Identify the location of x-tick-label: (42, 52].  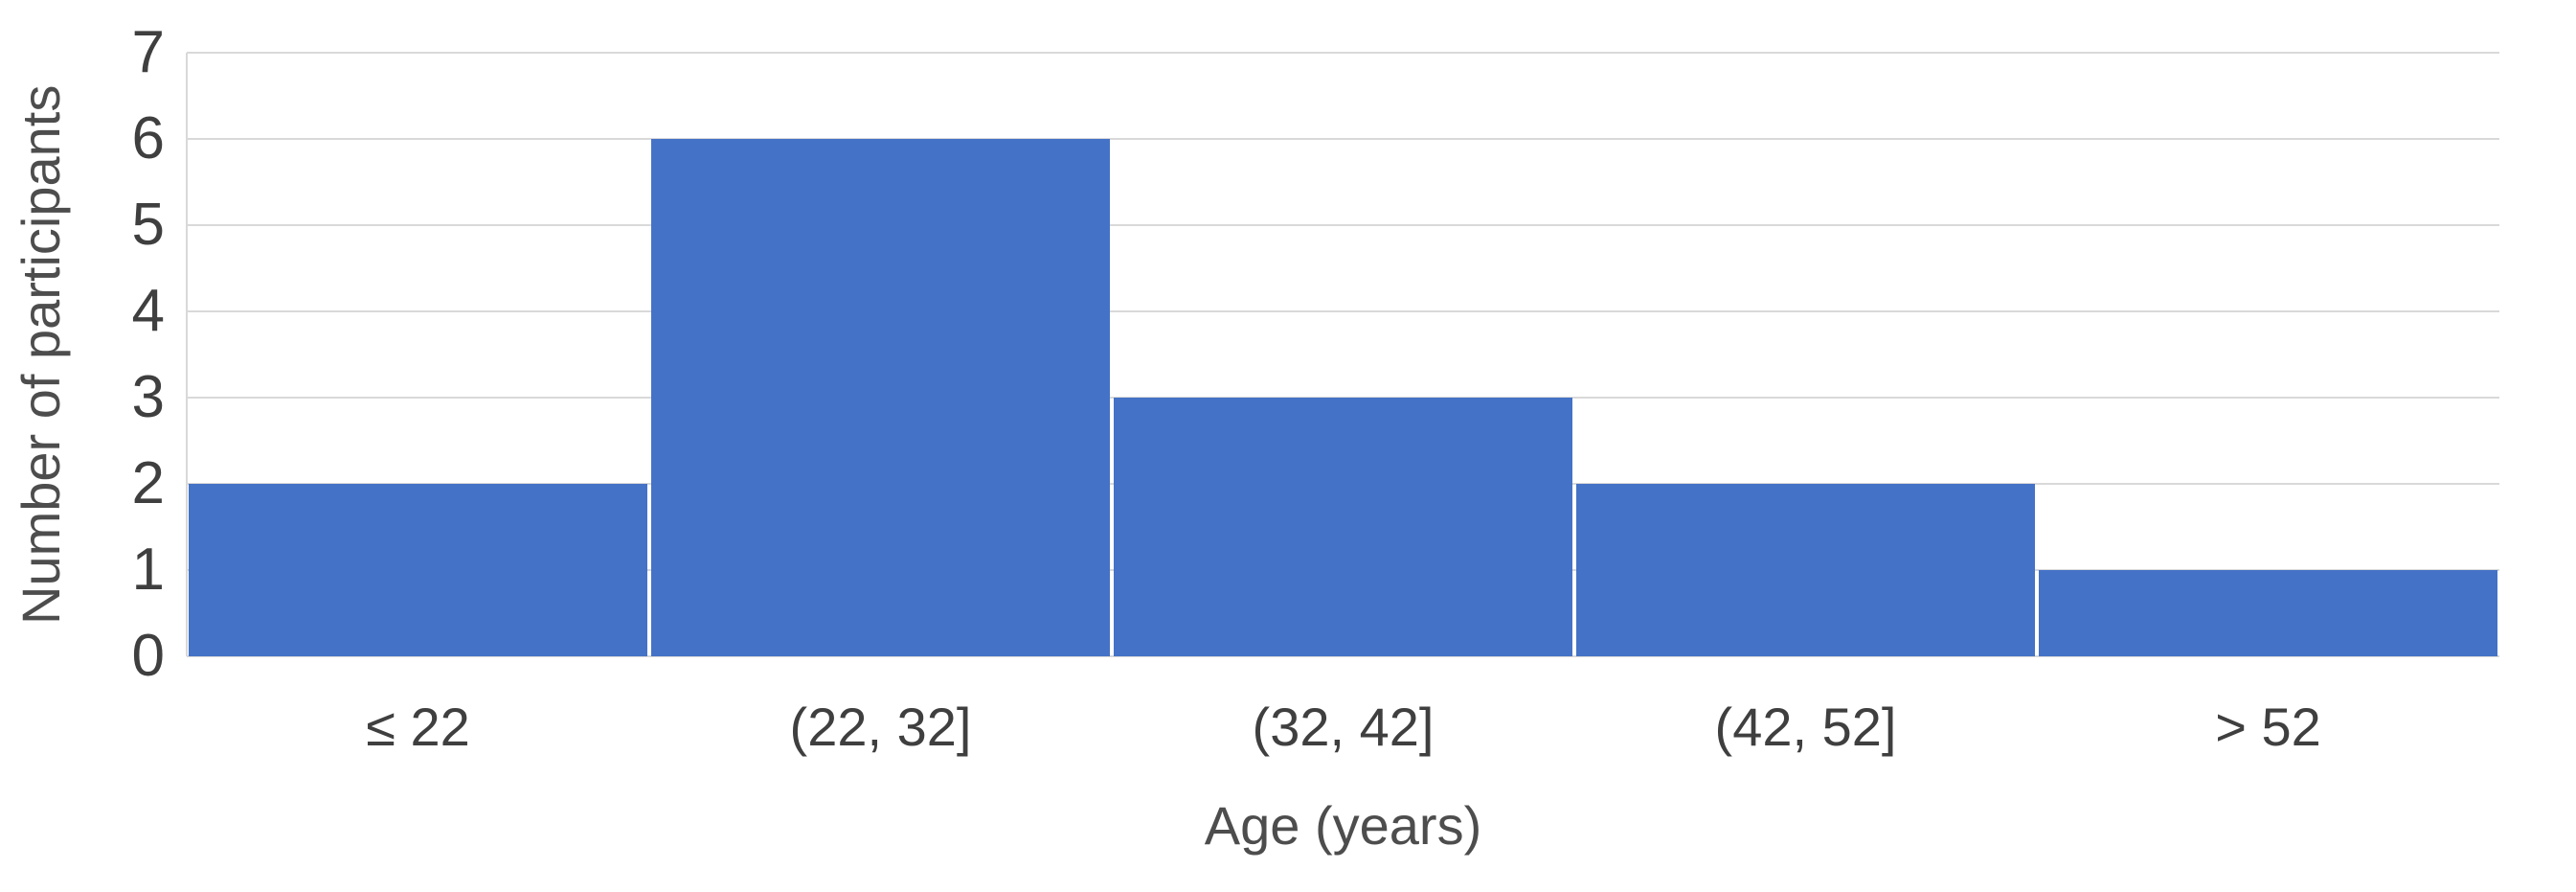
(1805, 727).